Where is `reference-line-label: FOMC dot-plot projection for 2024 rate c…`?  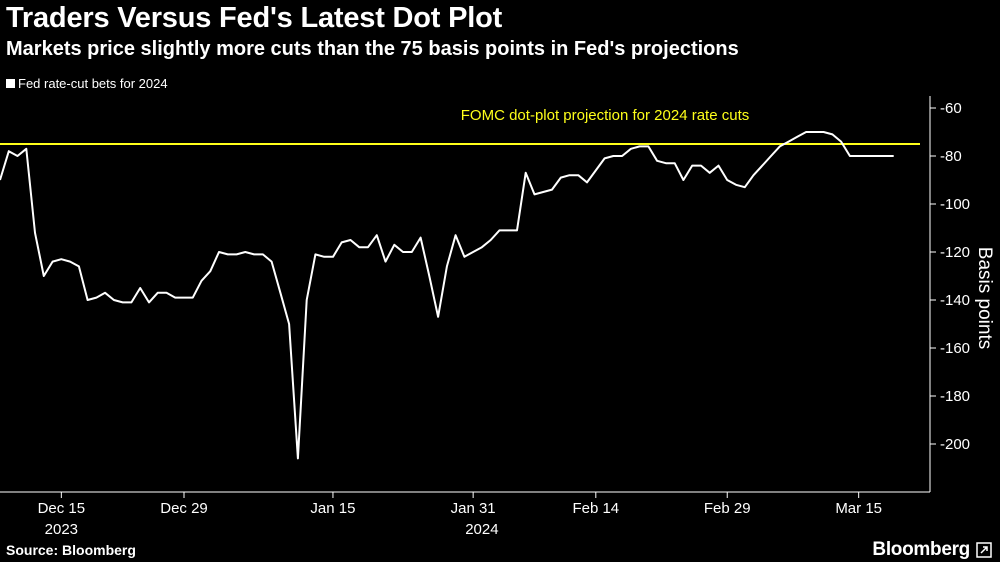 reference-line-label: FOMC dot-plot projection for 2024 rate c… is located at coordinates (605, 115).